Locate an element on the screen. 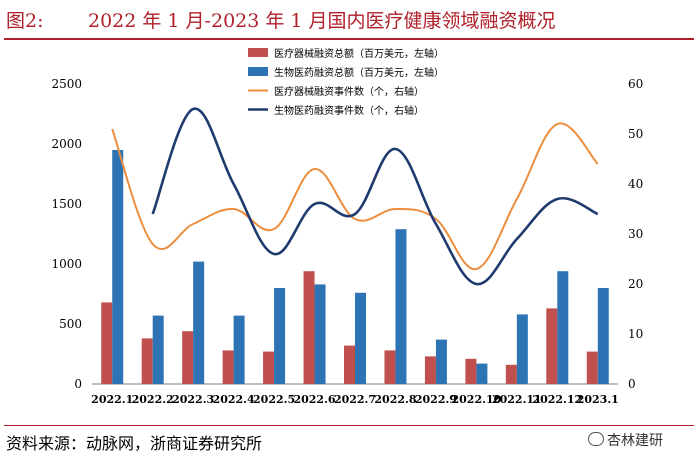 Image resolution: width=698 pixels, height=464 pixels. legend-medical-amount: 医疗器械融资总额（百万美元，左轴） is located at coordinates (346, 53).